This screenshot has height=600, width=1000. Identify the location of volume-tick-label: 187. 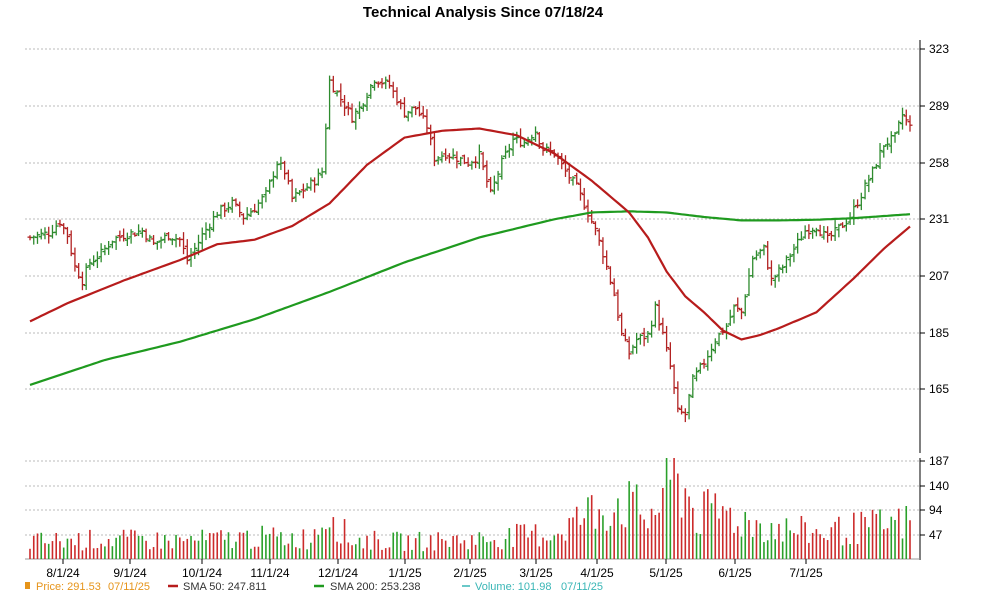
(939, 461).